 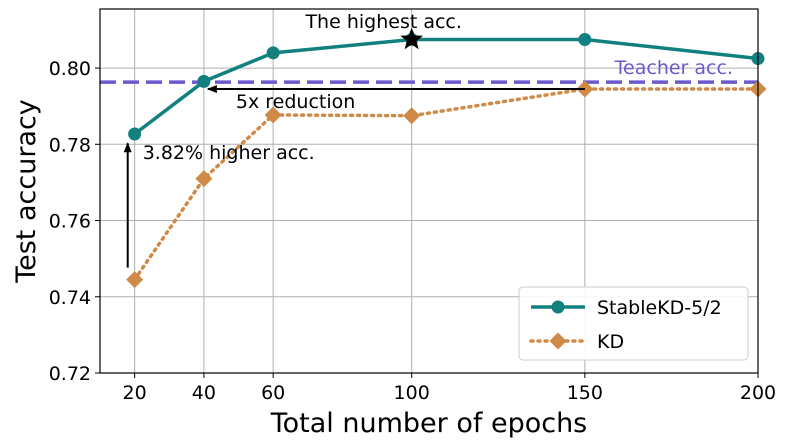 What do you see at coordinates (204, 393) in the screenshot?
I see `x-tick-label: 40` at bounding box center [204, 393].